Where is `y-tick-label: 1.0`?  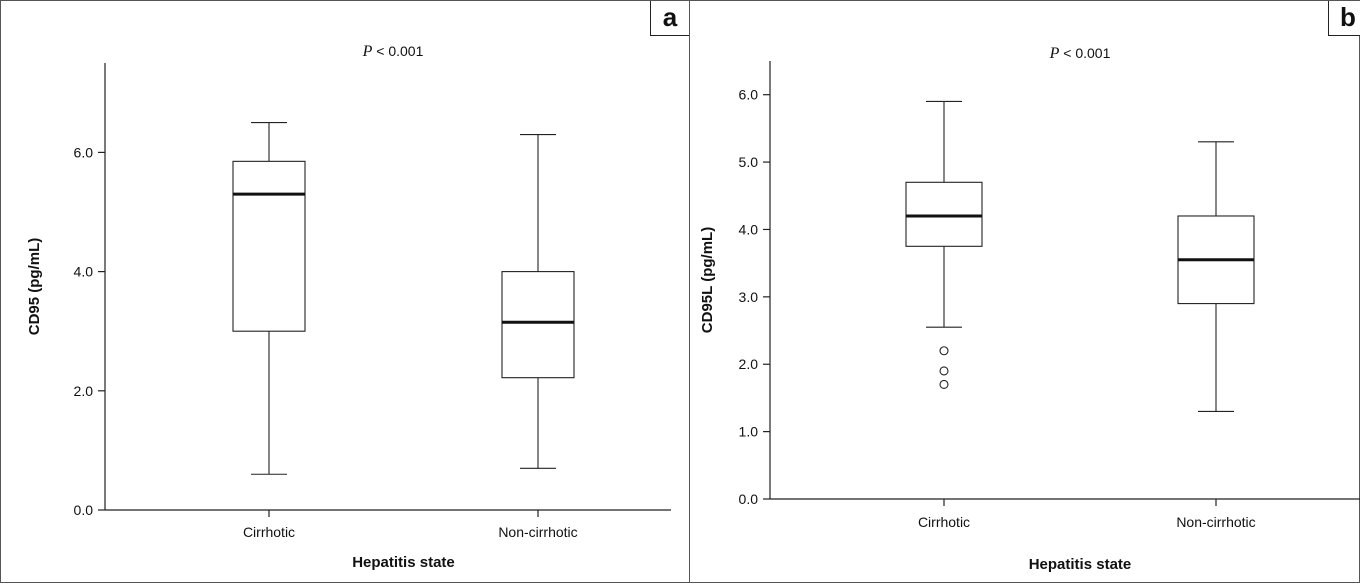 y-tick-label: 1.0 is located at coordinates (749, 432).